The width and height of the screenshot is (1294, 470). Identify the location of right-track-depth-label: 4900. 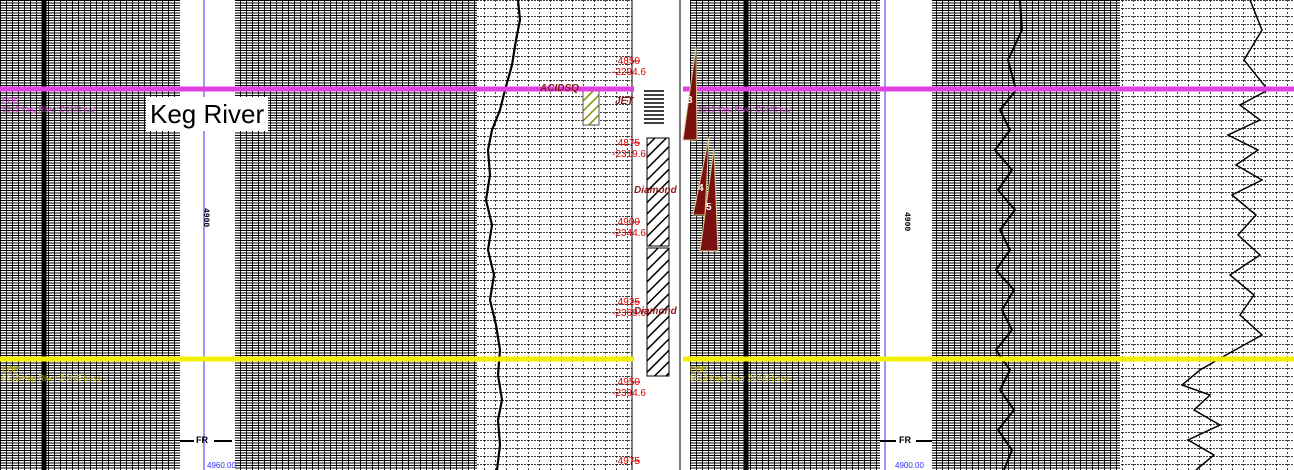
(906, 222).